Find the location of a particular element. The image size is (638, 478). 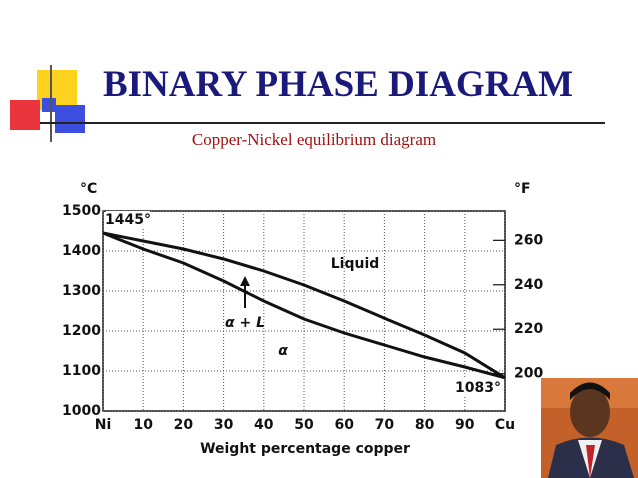

y-tick-label: 1100 is located at coordinates (81, 371).